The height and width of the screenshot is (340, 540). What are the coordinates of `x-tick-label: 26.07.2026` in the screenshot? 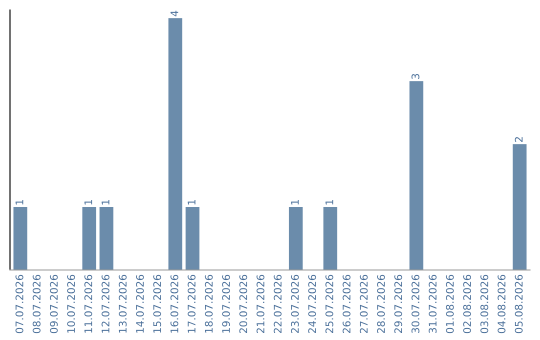 It's located at (346, 304).